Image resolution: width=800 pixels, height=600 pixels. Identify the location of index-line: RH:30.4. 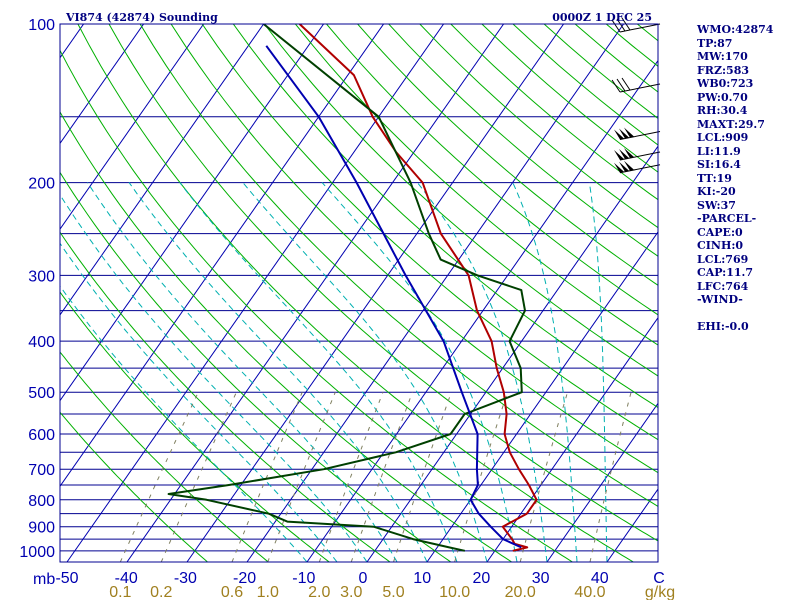
(722, 110).